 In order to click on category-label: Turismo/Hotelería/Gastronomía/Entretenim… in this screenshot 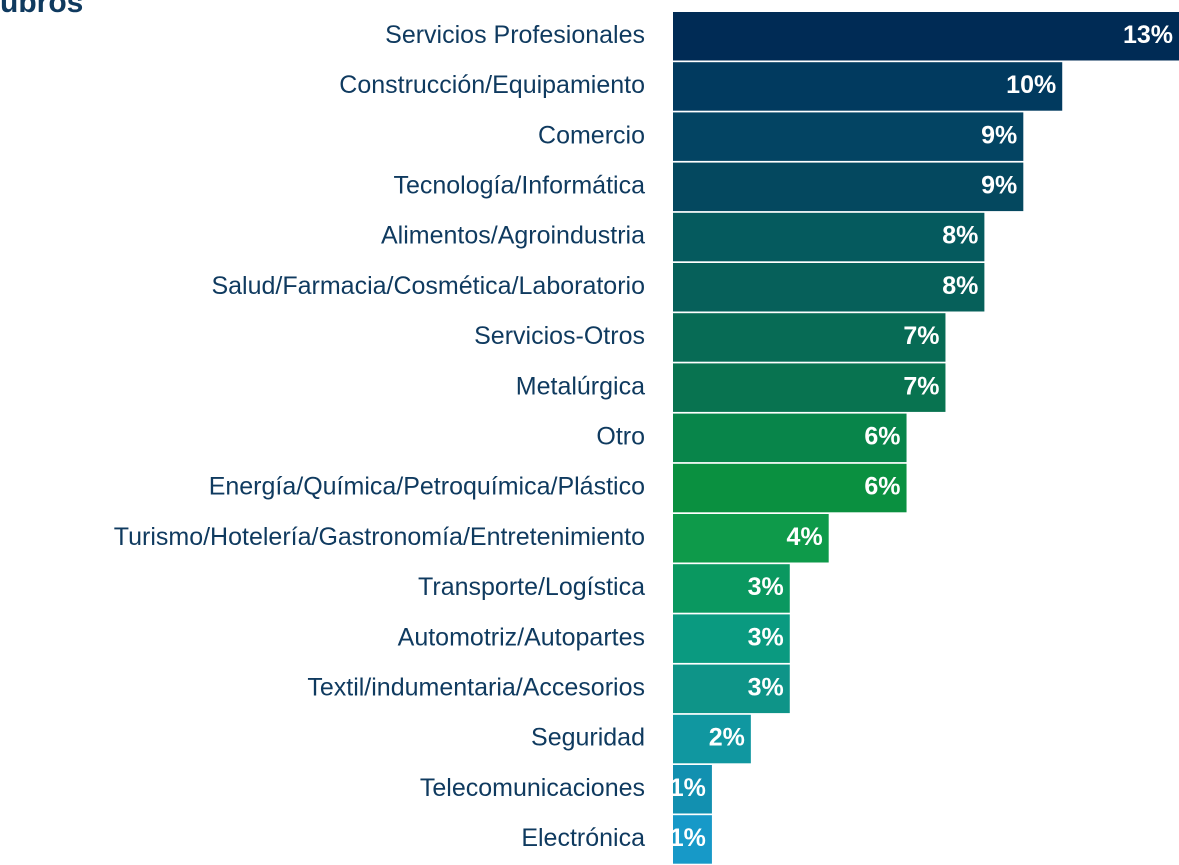, I will do `click(379, 537)`.